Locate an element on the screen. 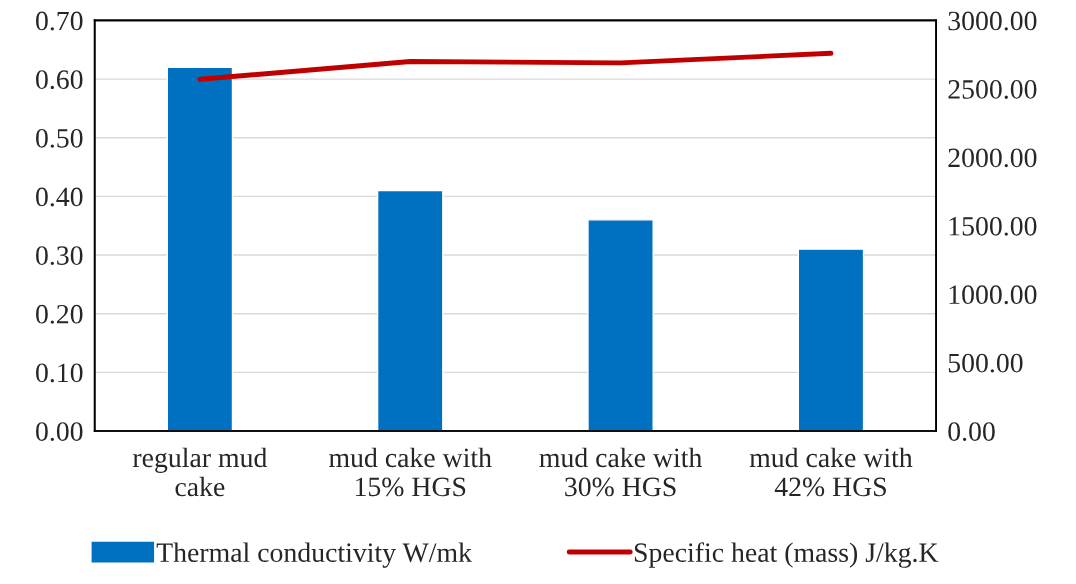  y-tick-label: 0.50 is located at coordinates (59, 138).